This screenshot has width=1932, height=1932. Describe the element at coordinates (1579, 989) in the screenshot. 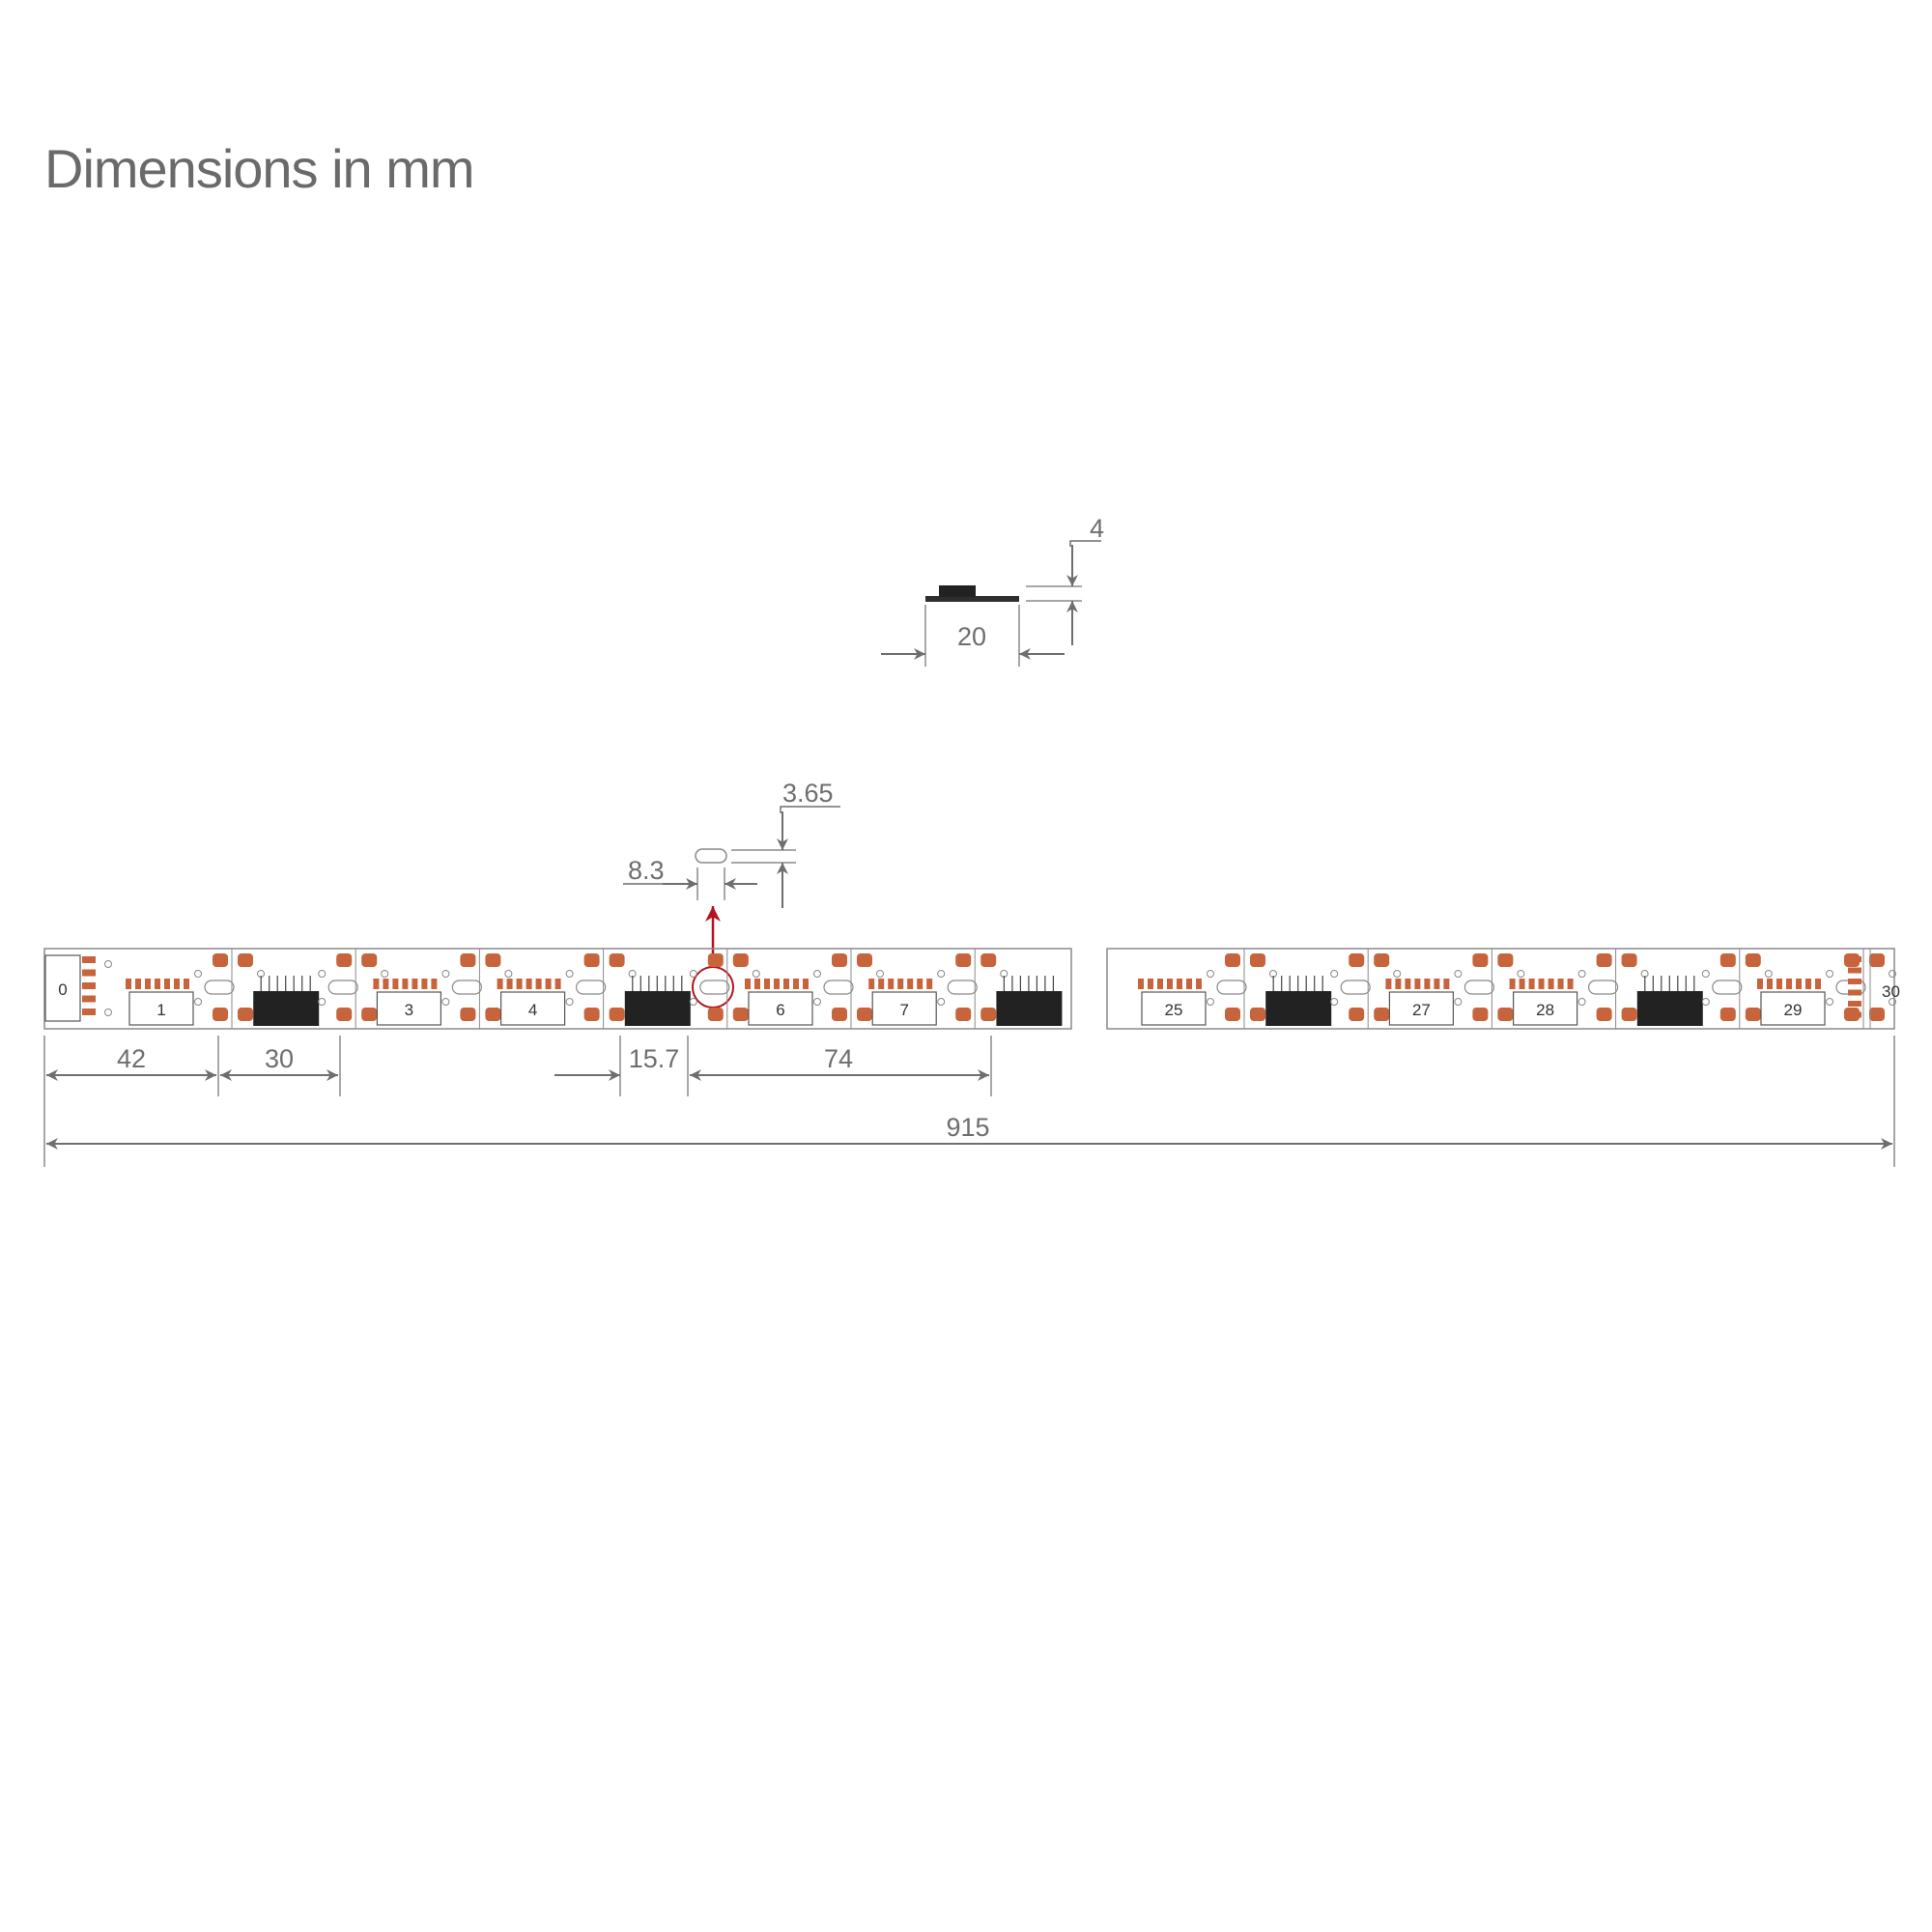

I see `strip-segment: 28` at that location.